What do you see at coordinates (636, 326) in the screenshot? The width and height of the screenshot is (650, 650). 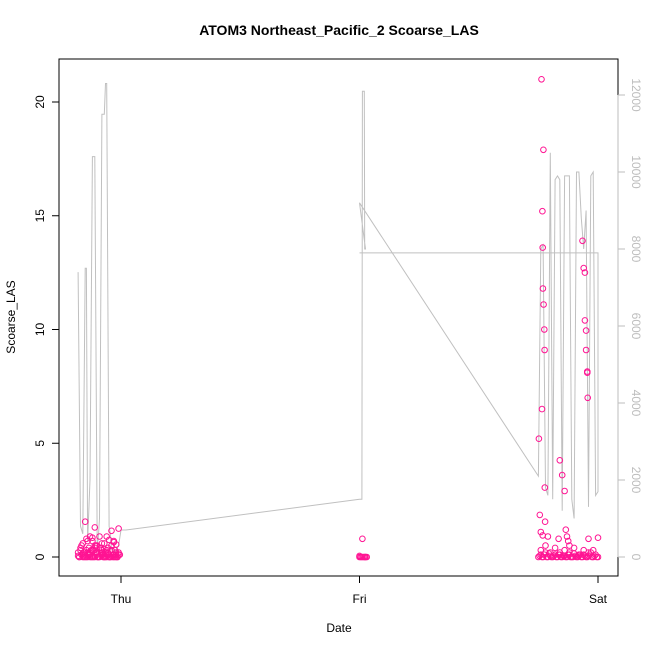 I see `y2-tick-label: 6000` at bounding box center [636, 326].